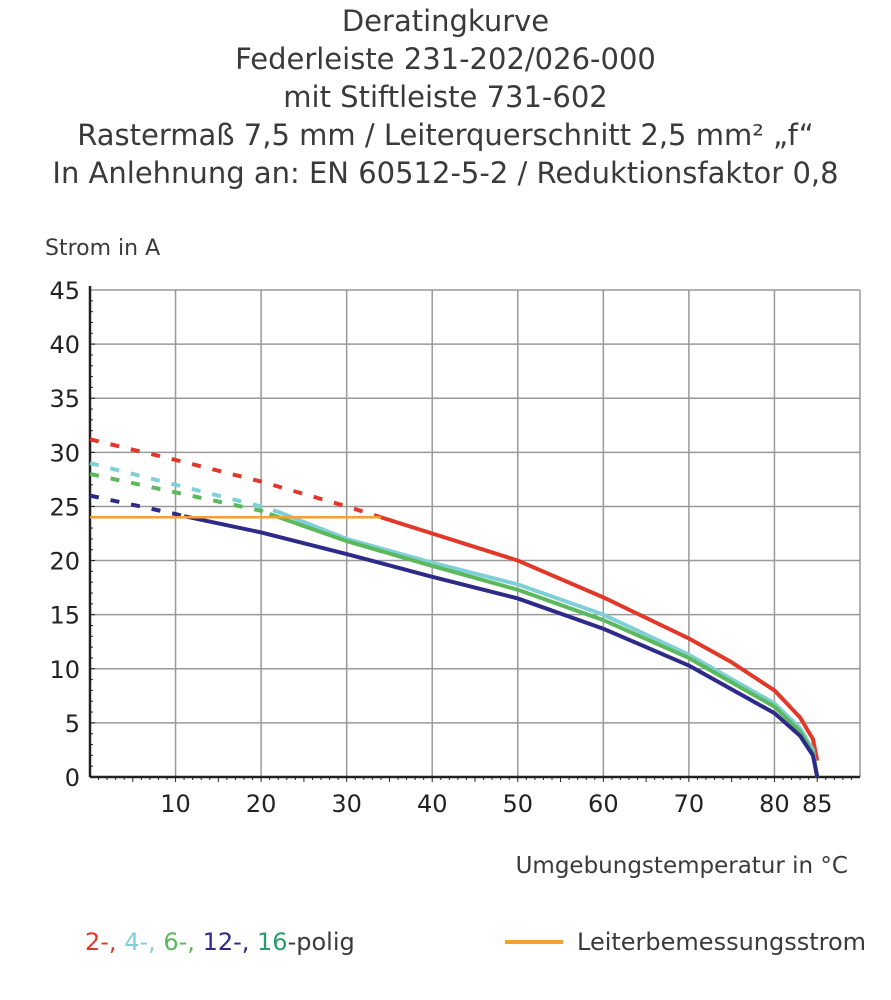 The width and height of the screenshot is (891, 1000). Describe the element at coordinates (268, 942) in the screenshot. I see `legend-pole-label: 16` at that location.